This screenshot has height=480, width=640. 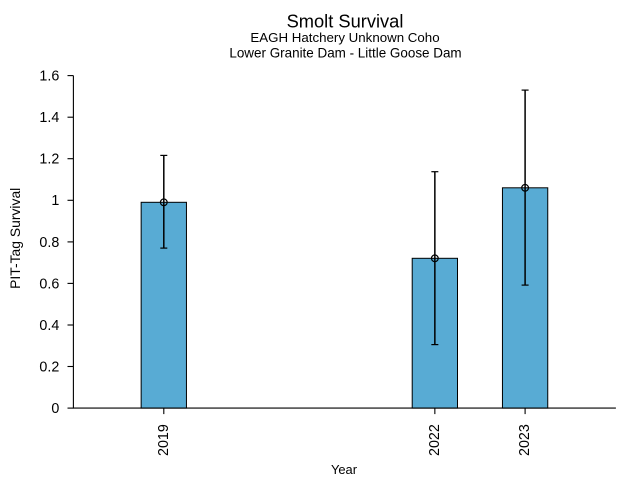 I want to click on svg-text: 2023, so click(x=525, y=440).